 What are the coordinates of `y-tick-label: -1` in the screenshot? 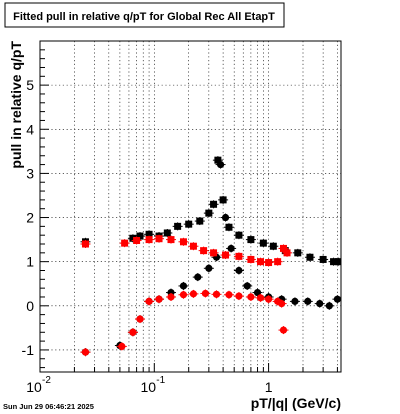 It's located at (28, 350).